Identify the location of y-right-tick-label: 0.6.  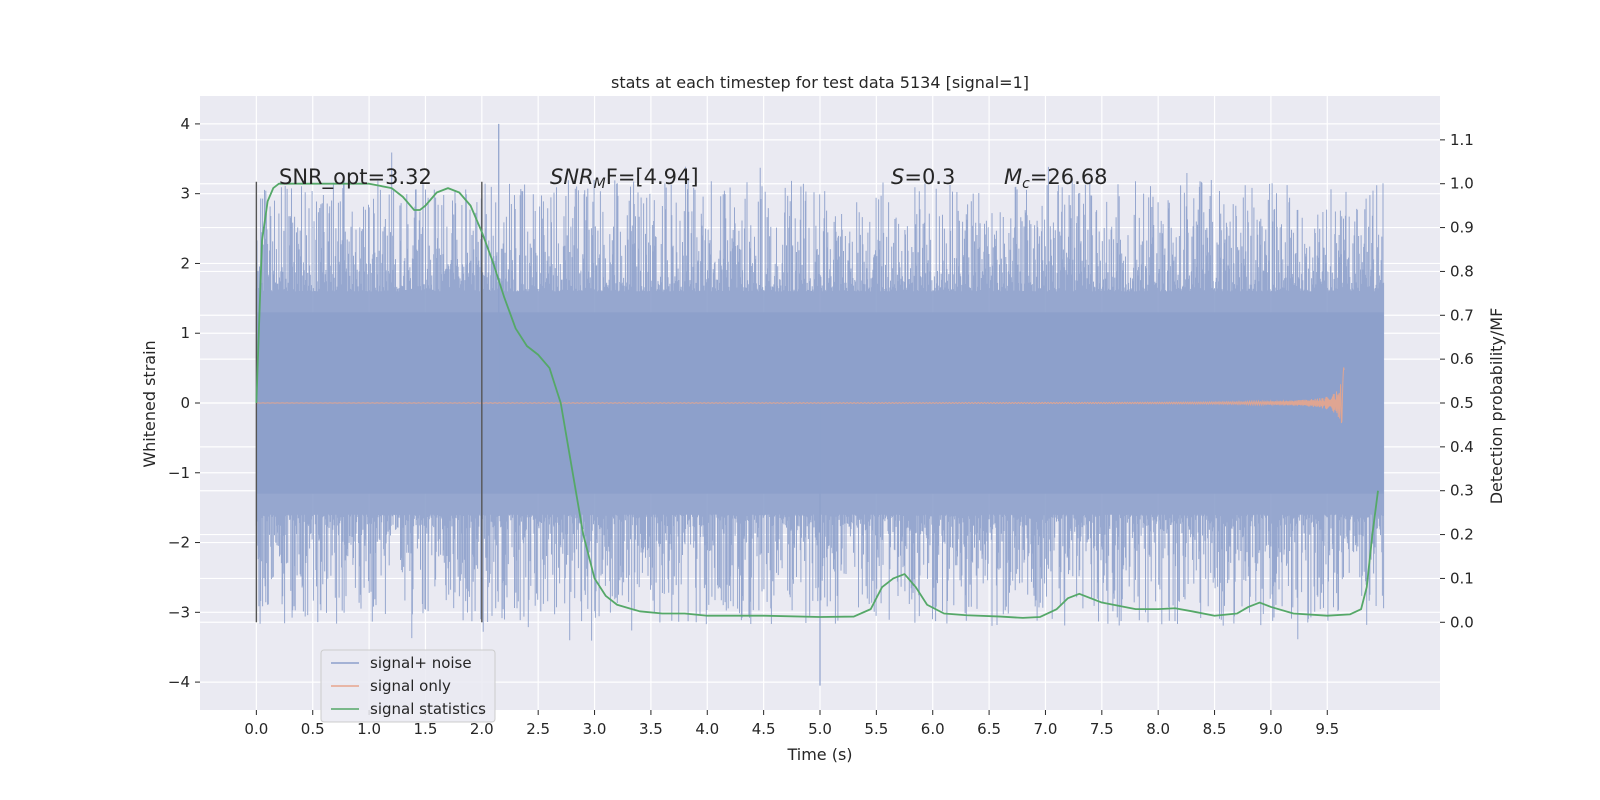
(1462, 359).